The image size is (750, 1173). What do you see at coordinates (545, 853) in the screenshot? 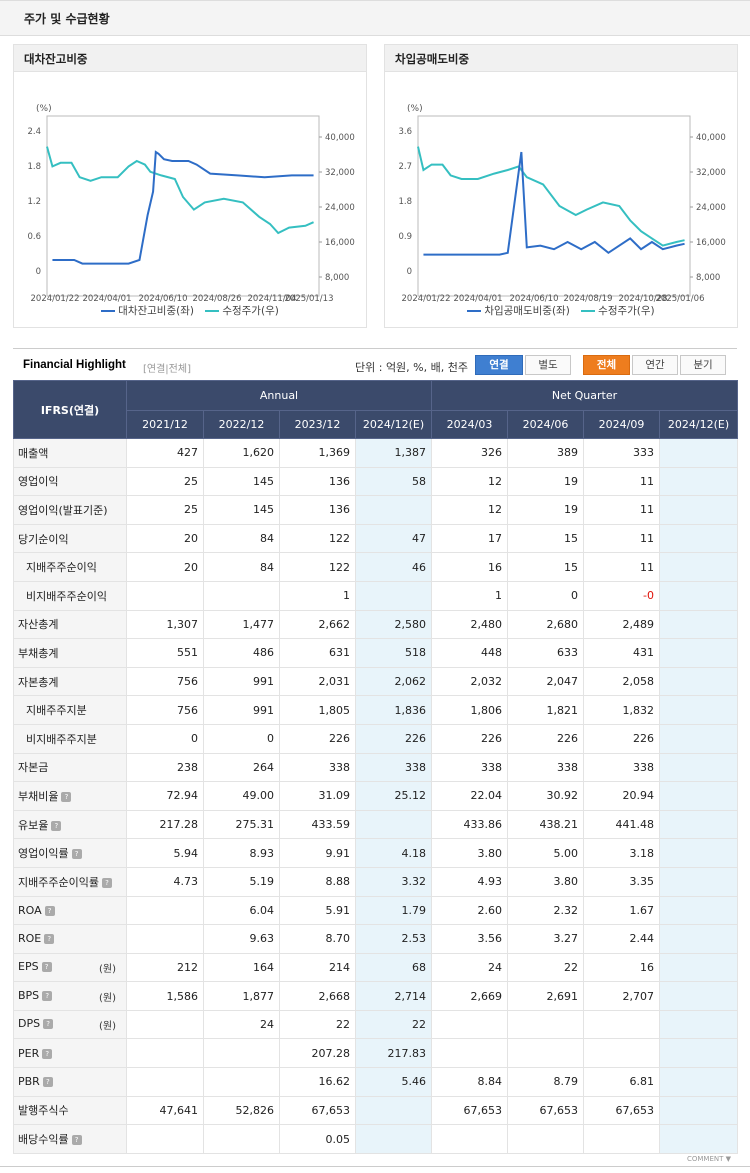
I see `table-cell: 5.00` at bounding box center [545, 853].